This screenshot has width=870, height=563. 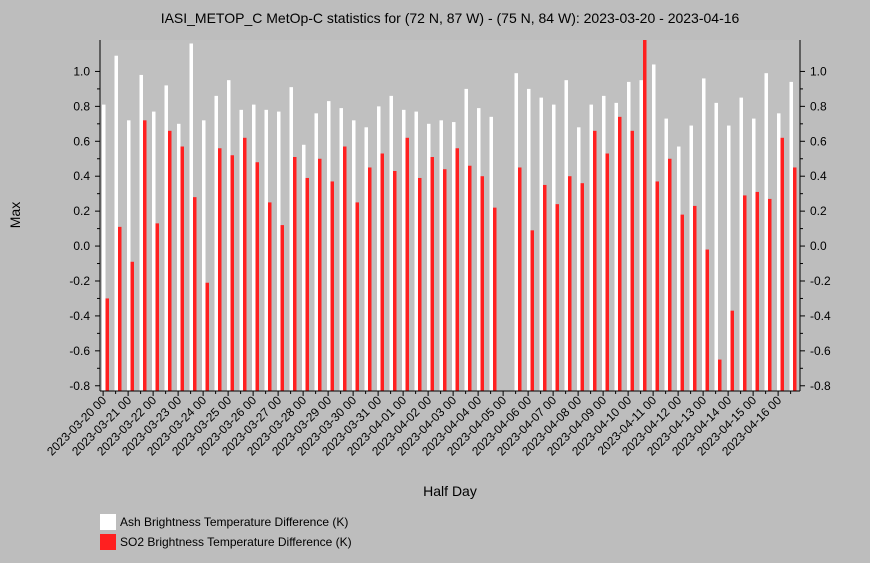 What do you see at coordinates (81, 211) in the screenshot?
I see `y-tick-label-left: 0.2` at bounding box center [81, 211].